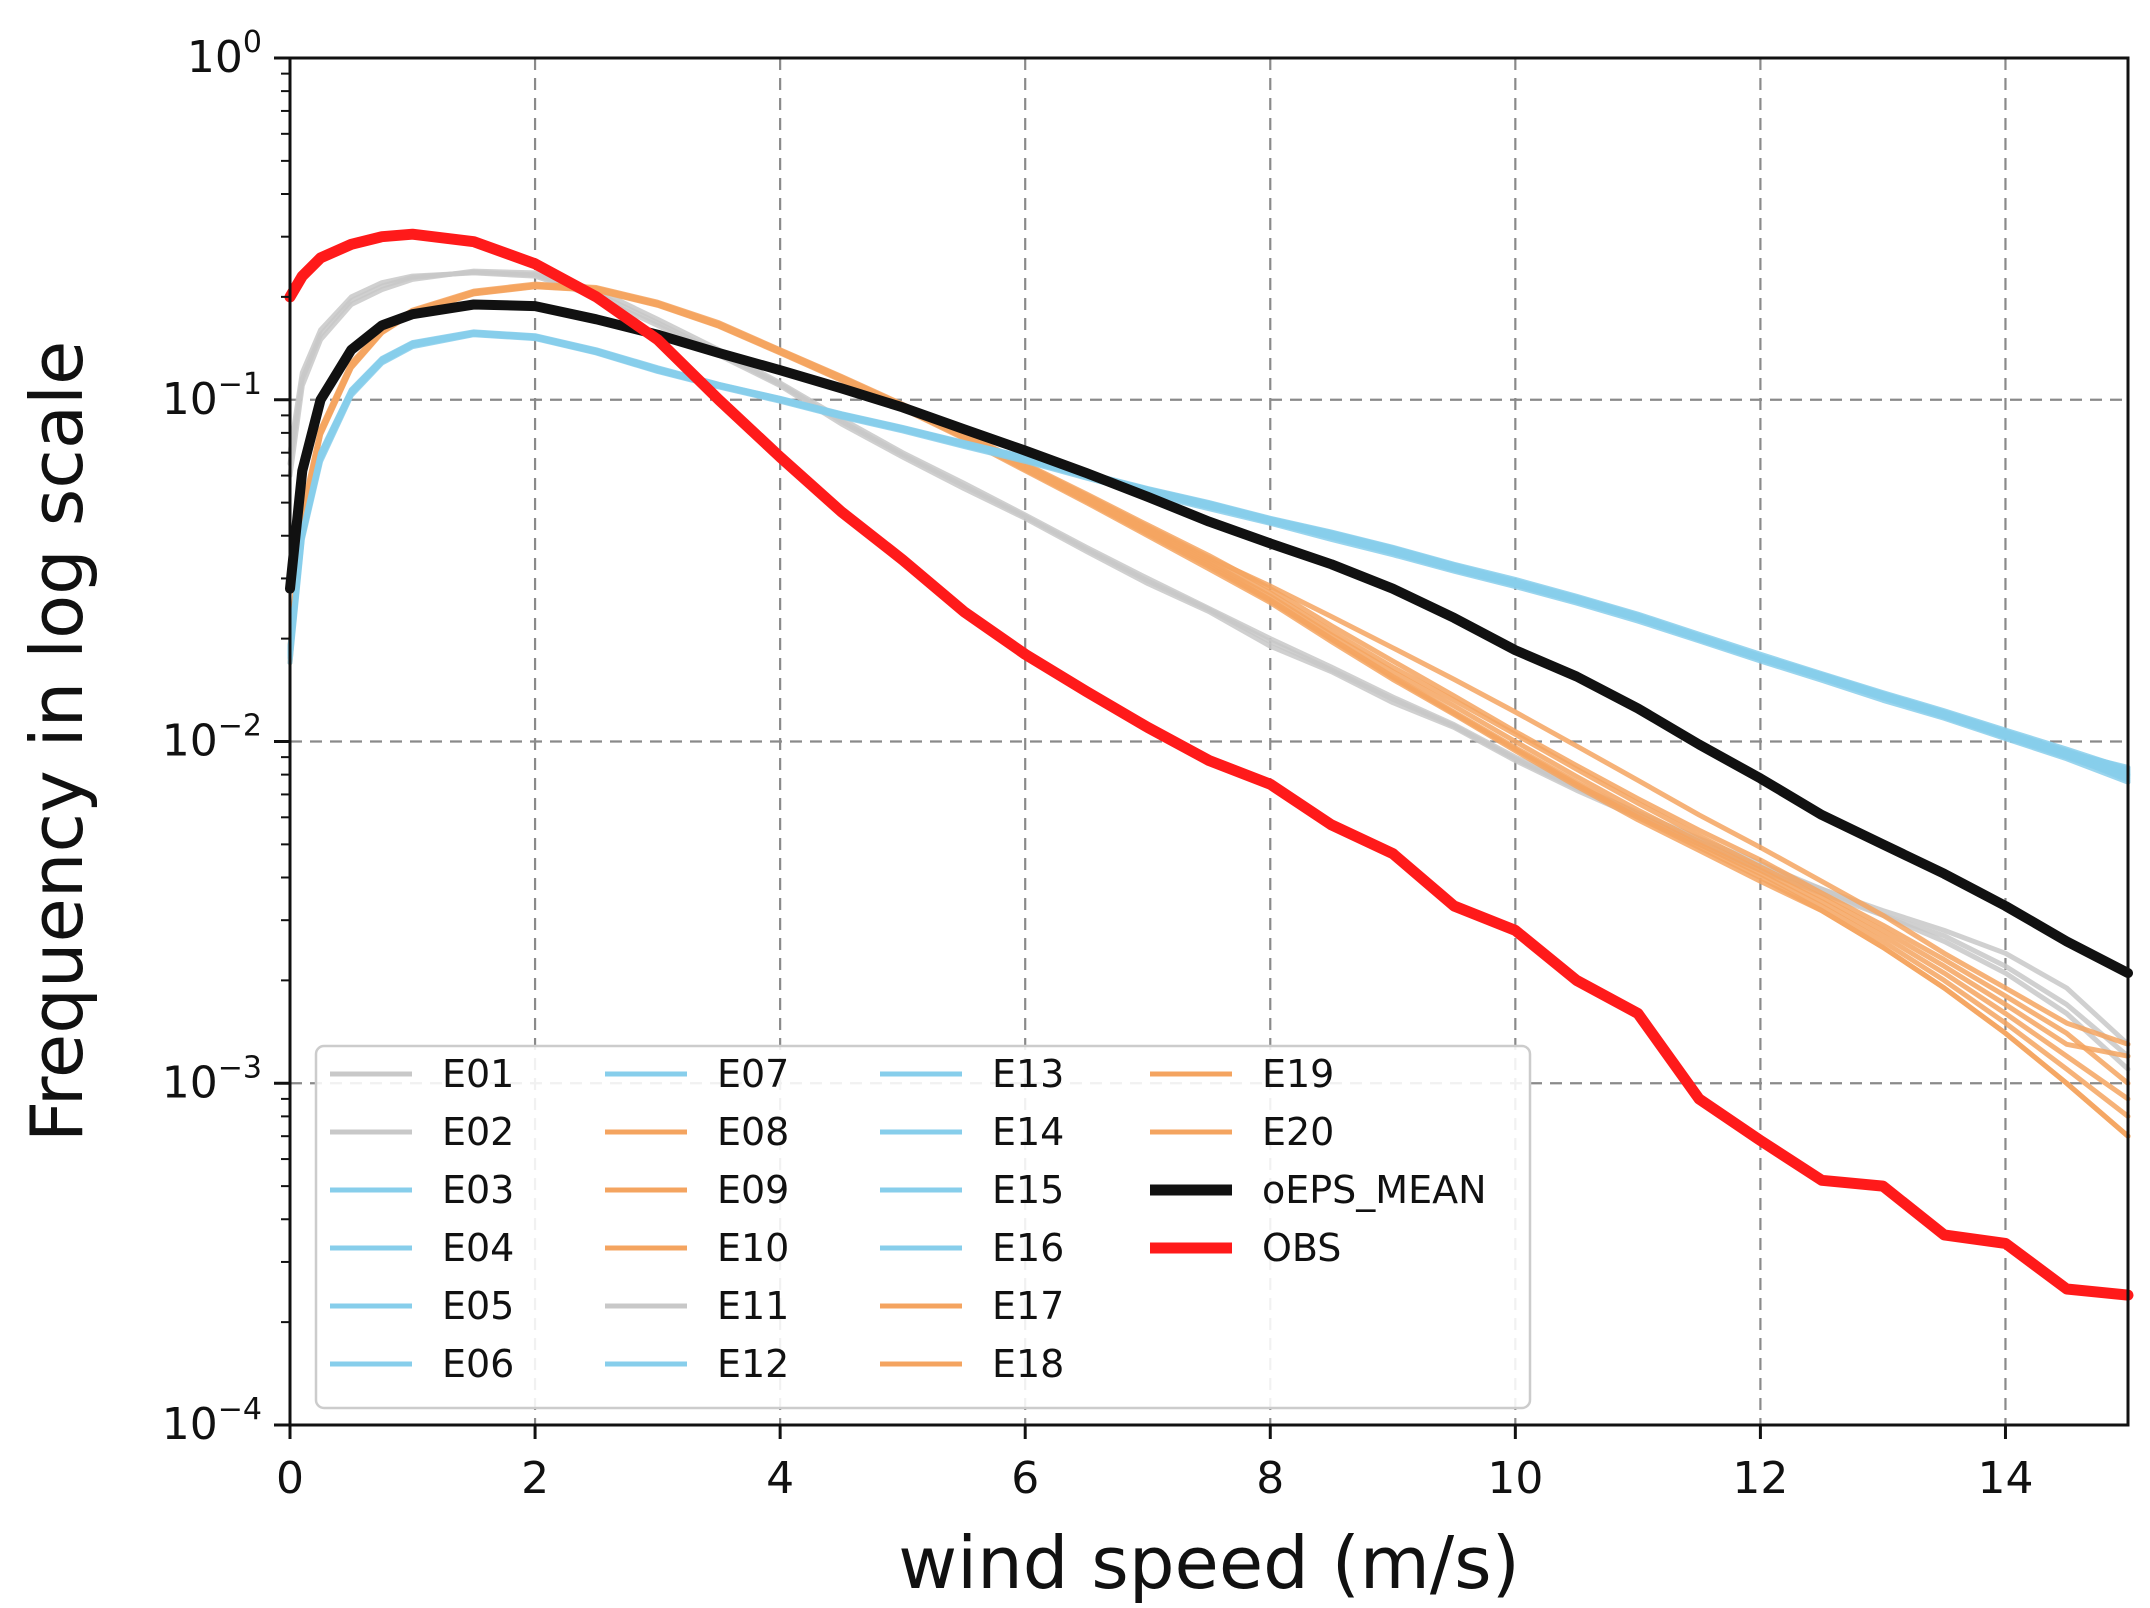 Image resolution: width=2150 pixels, height=1608 pixels. I want to click on legend-label-E16: E16, so click(1028, 1248).